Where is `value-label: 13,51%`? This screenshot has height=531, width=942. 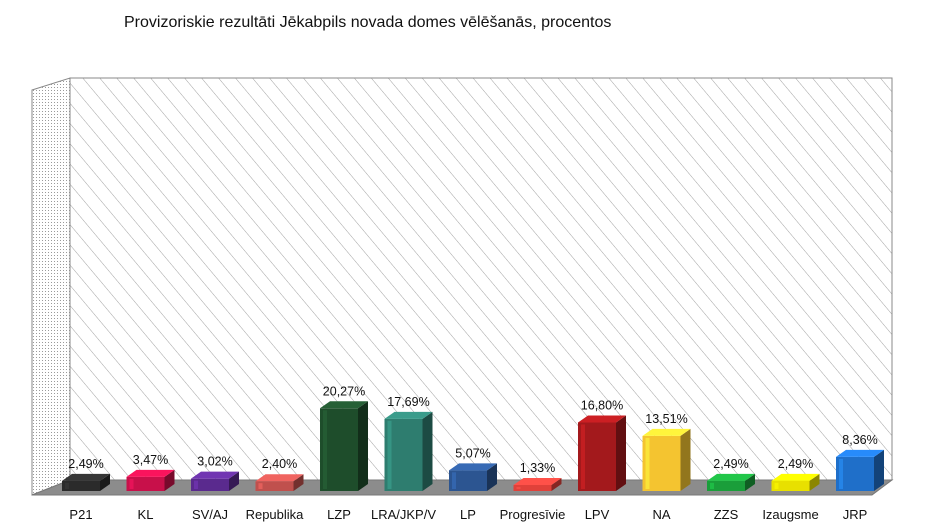
value-label: 13,51% is located at coordinates (666, 419).